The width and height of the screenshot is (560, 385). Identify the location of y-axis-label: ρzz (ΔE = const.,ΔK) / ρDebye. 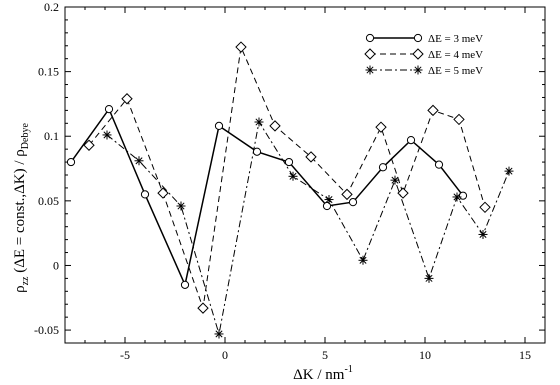
(21, 208).